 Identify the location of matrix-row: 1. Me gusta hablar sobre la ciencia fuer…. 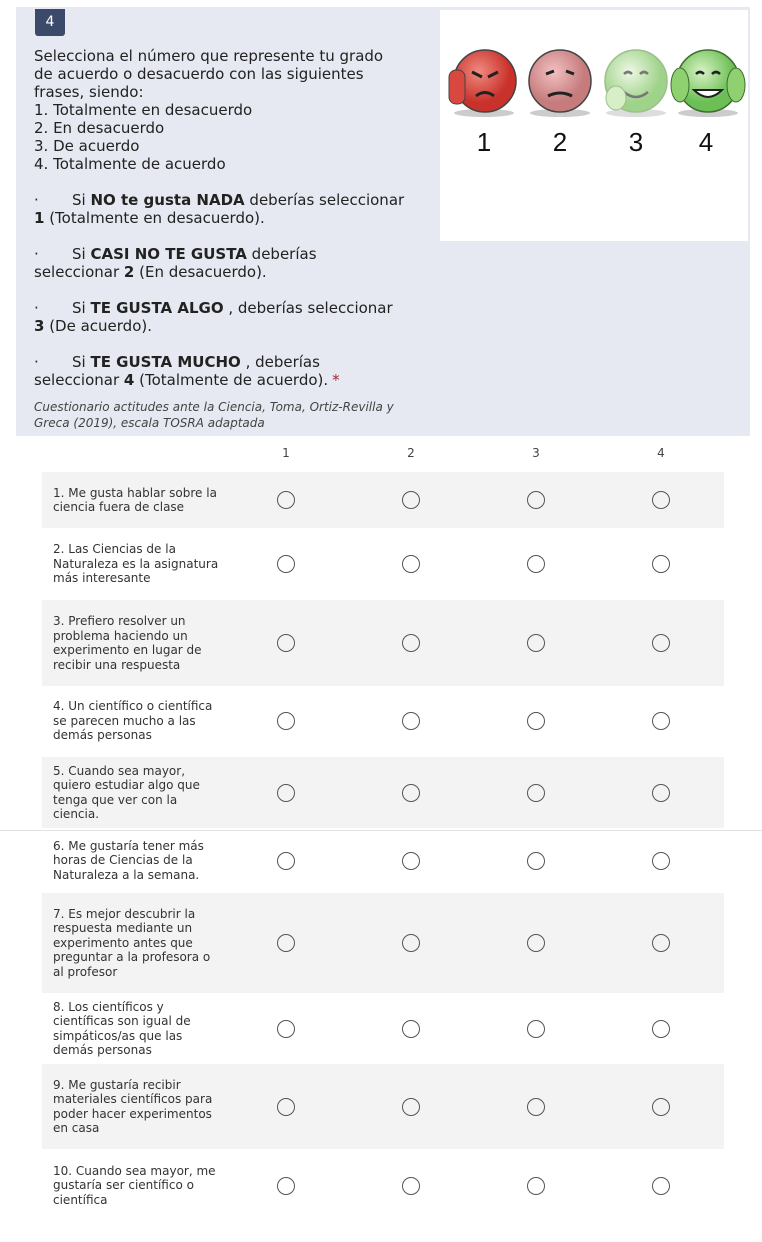
(383, 500).